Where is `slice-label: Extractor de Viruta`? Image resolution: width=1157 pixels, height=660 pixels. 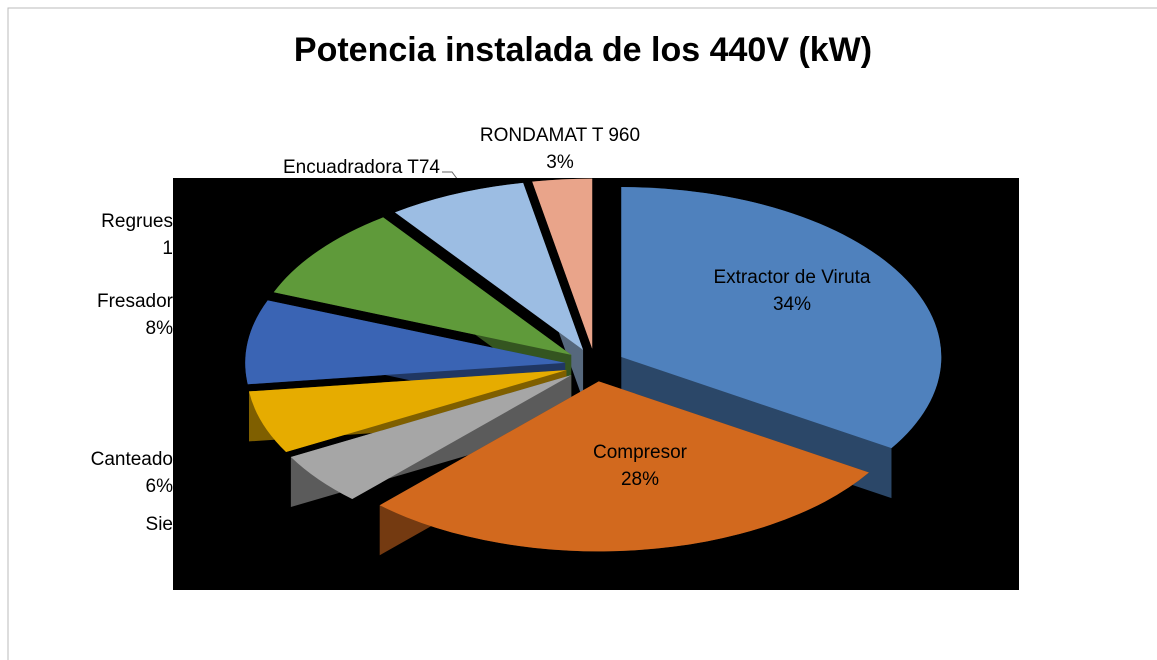
slice-label: Extractor de Viruta is located at coordinates (791, 277).